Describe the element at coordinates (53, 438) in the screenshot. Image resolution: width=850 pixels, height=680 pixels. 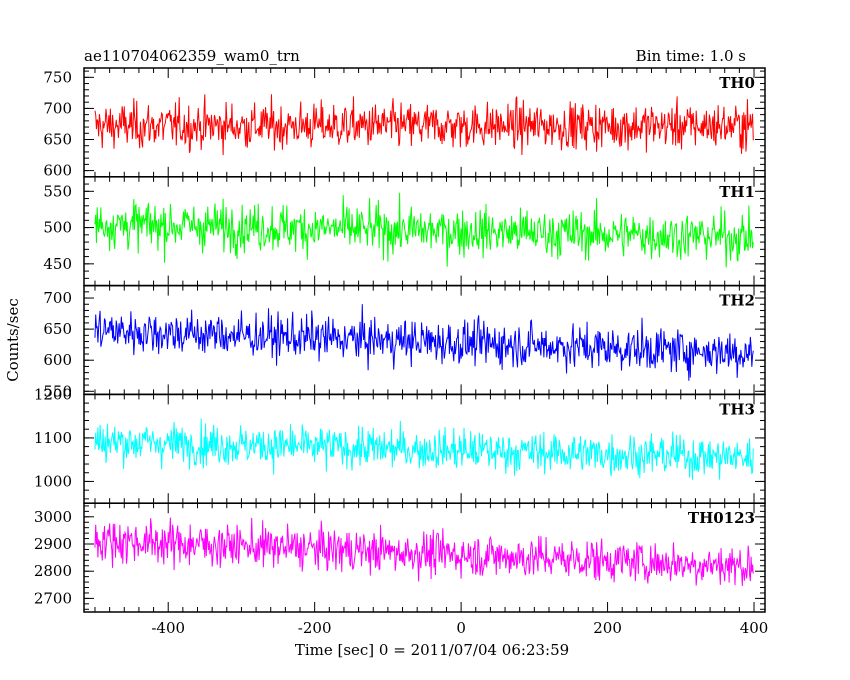
I see `y-tick-label: 1100` at that location.